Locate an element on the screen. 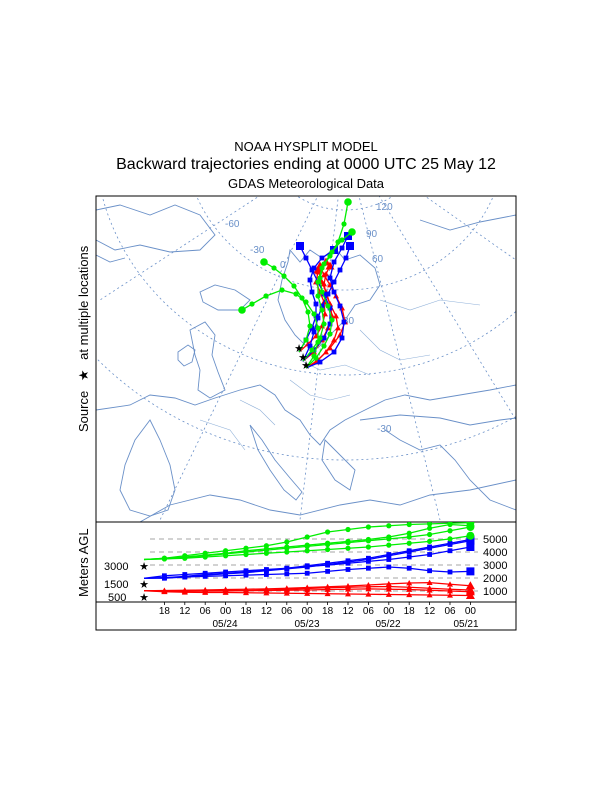 The width and height of the screenshot is (612, 792). height-tick-1000: 1000 is located at coordinates (495, 592).